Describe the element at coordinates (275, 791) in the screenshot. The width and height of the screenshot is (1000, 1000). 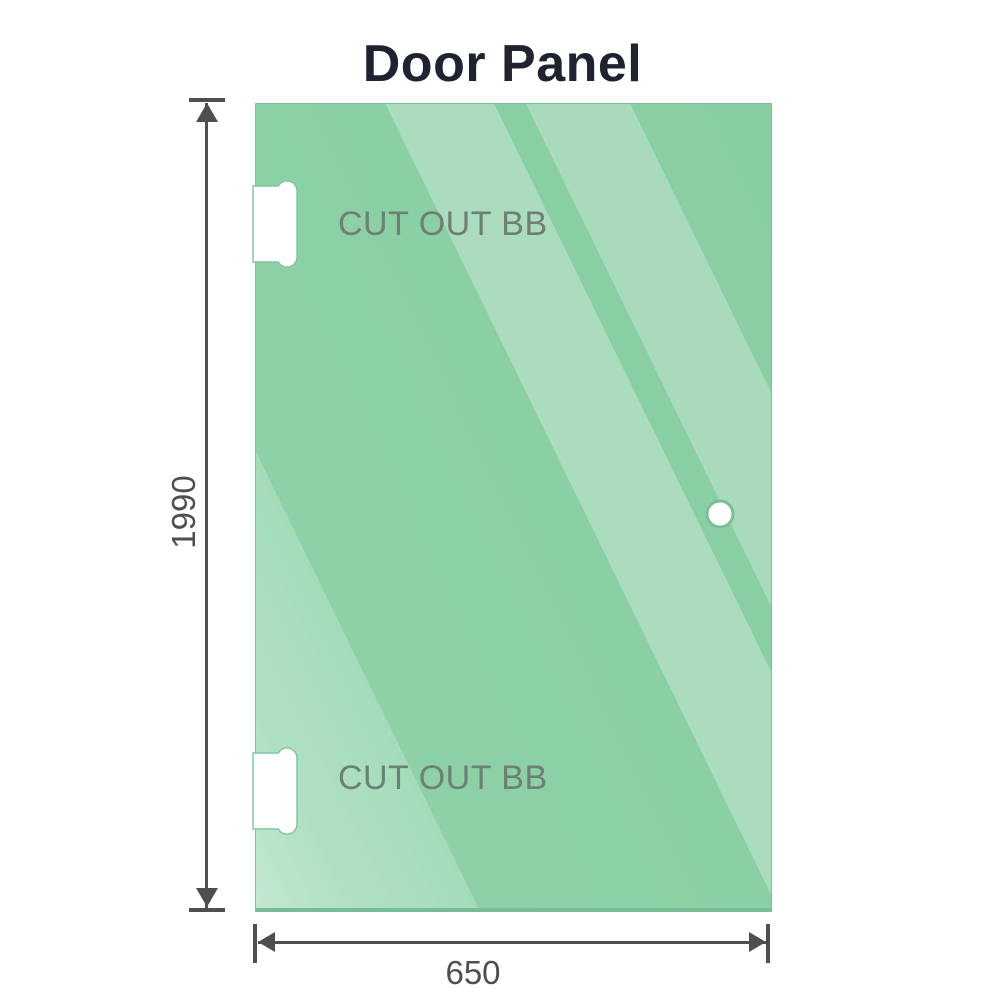
I see `hinge-cutout-bottom-icon` at that location.